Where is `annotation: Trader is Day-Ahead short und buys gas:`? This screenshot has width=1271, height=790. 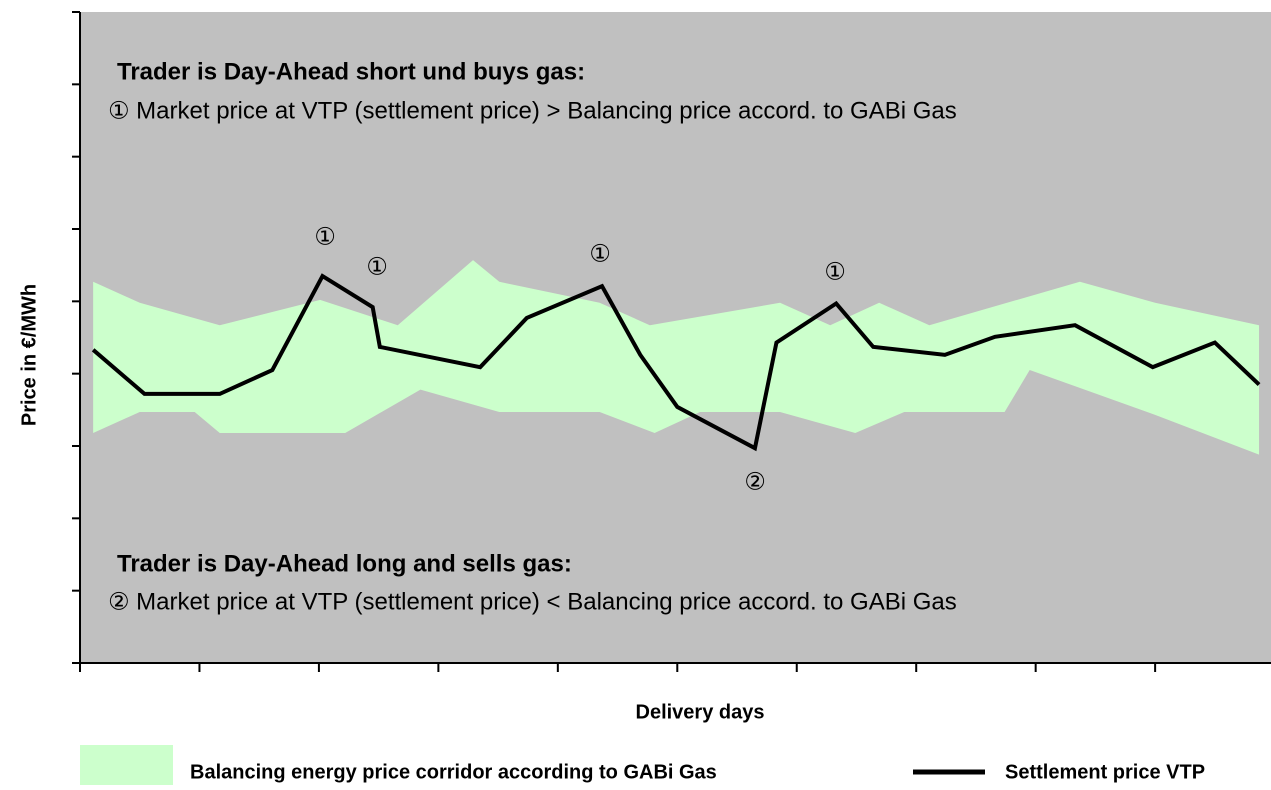
annotation: Trader is Day-Ahead short und buys gas: is located at coordinates (351, 71).